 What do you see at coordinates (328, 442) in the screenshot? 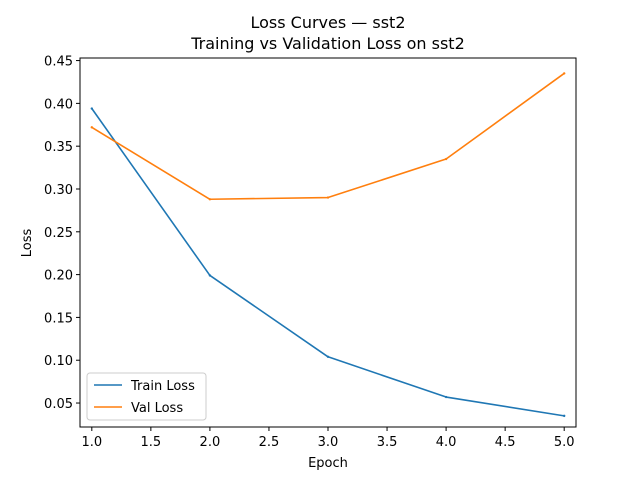
I see `x-tick-label: 3.0` at bounding box center [328, 442].